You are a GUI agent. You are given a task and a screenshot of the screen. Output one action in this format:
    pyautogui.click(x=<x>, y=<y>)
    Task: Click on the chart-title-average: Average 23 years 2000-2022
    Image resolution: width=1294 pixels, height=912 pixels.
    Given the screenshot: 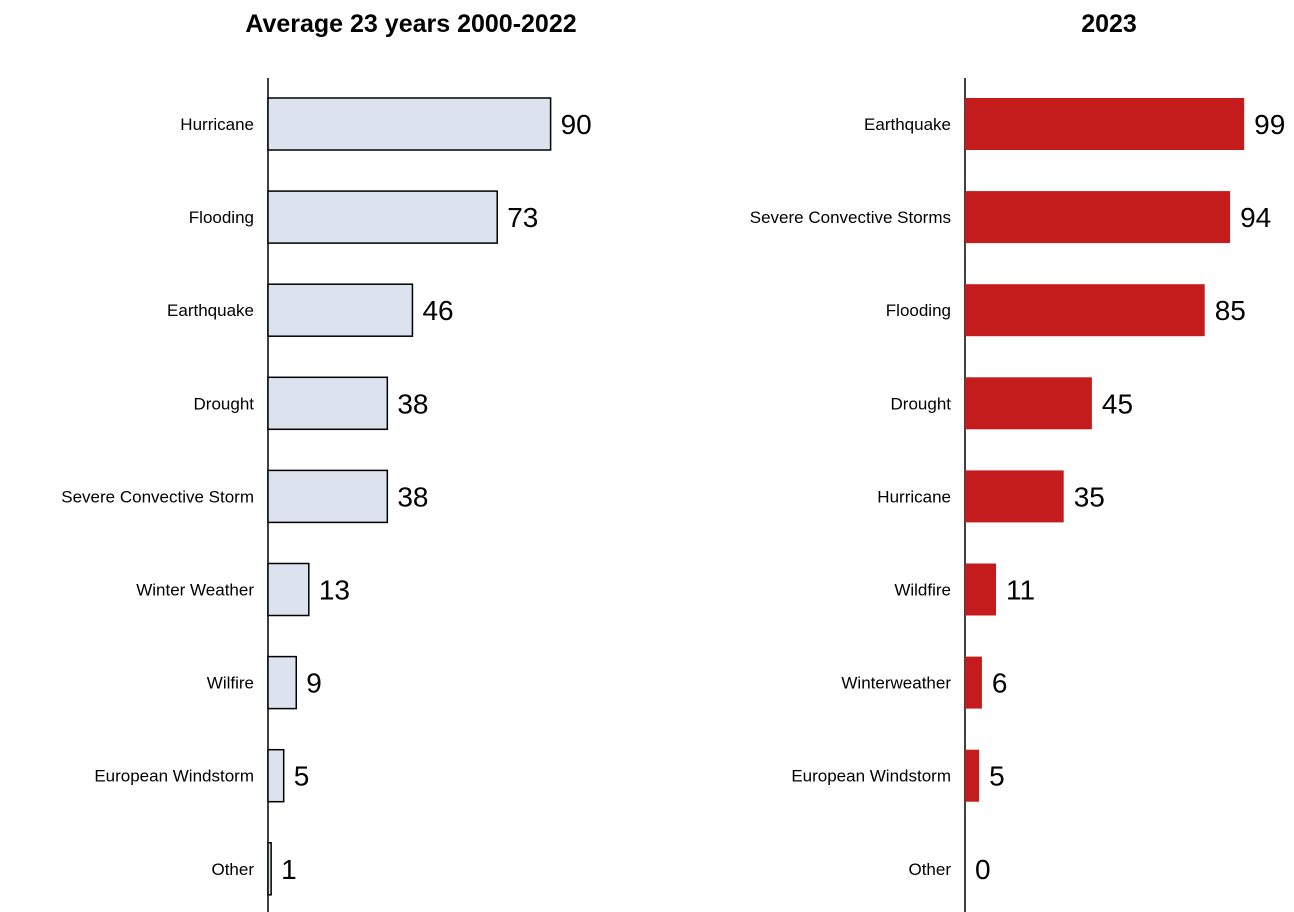 What is the action you would take?
    pyautogui.click(x=410, y=24)
    